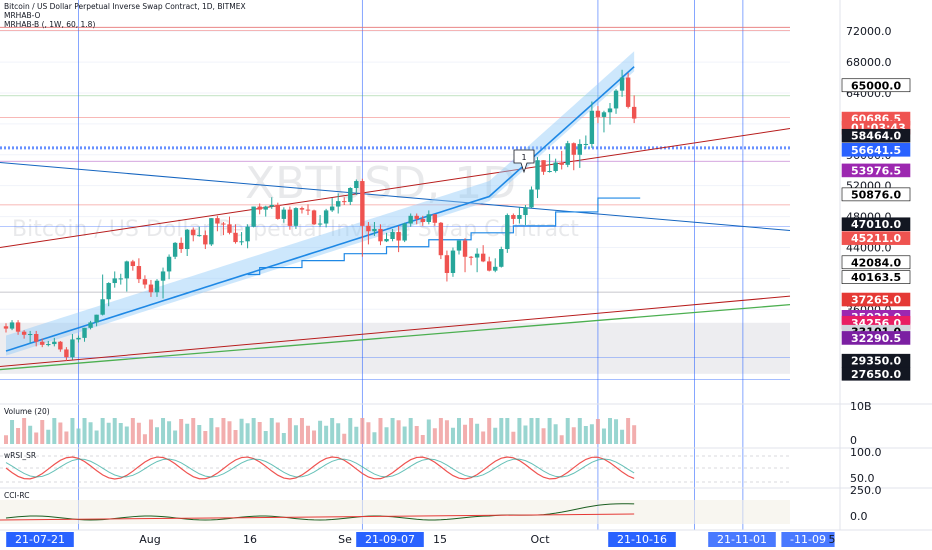 This screenshot has width=932, height=550. What do you see at coordinates (832, 539) in the screenshot?
I see `time-label: 5` at bounding box center [832, 539].